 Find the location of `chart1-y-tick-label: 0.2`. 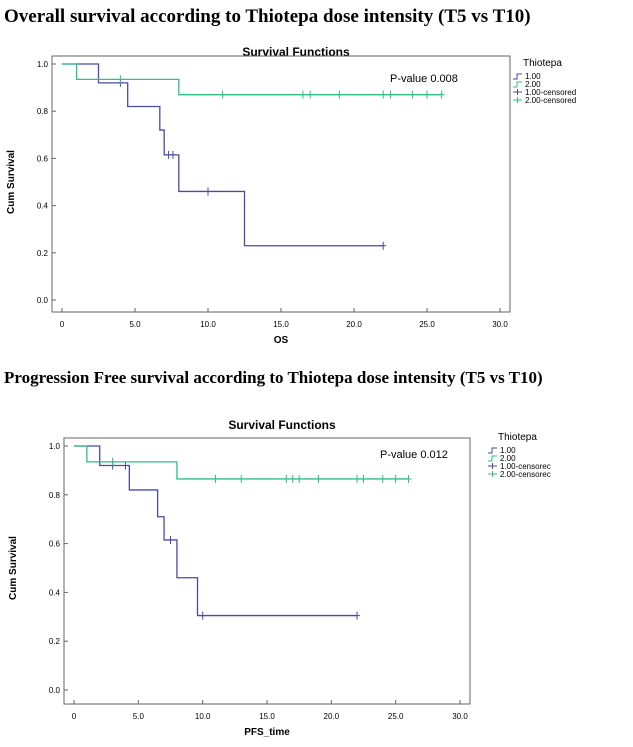

chart1-y-tick-label: 0.2 is located at coordinates (43, 253).